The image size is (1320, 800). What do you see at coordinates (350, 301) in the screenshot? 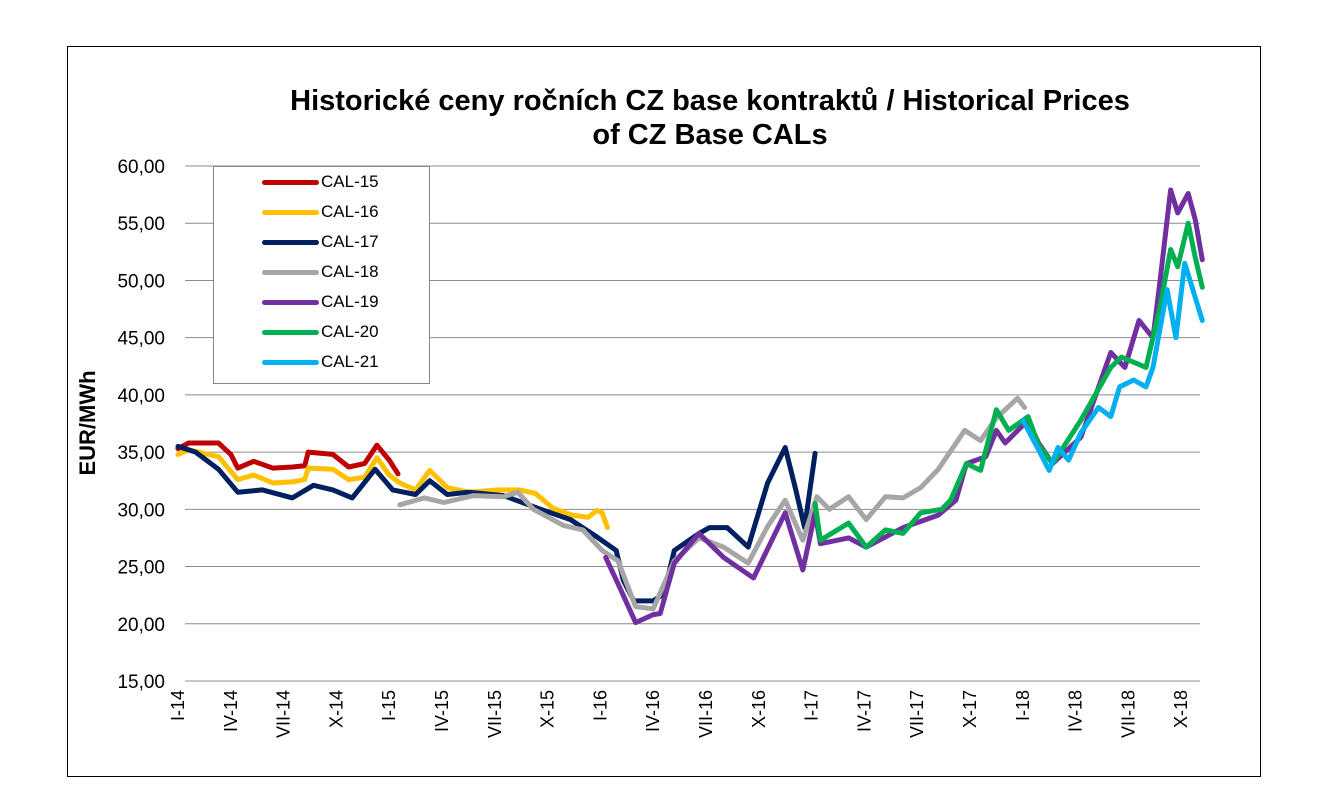
I see `legend-label: CAL-19` at bounding box center [350, 301].